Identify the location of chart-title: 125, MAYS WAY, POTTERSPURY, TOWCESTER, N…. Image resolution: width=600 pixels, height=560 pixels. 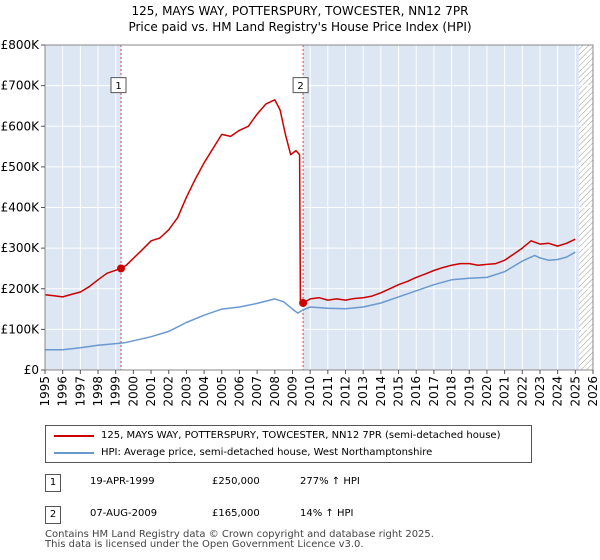
(300, 19).